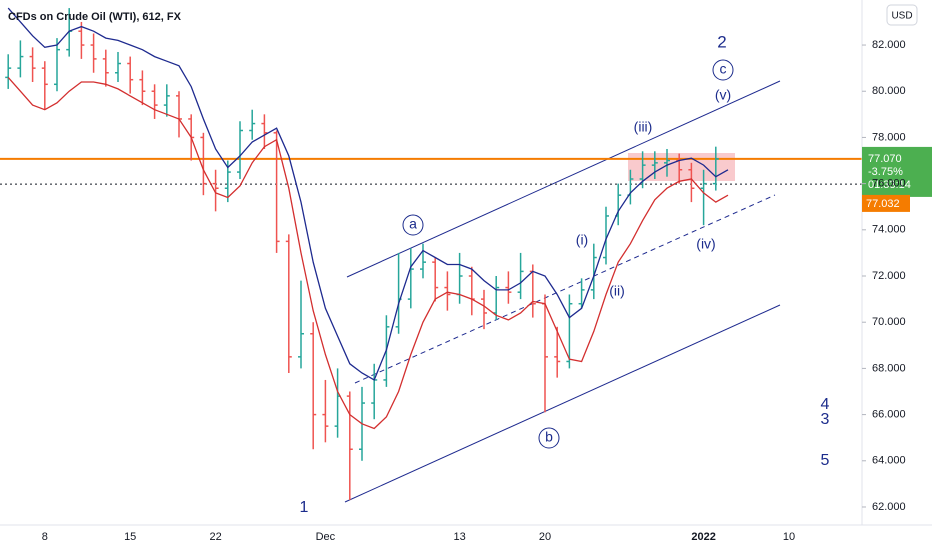  What do you see at coordinates (883, 204) in the screenshot?
I see `second-price-label: 77.032` at bounding box center [883, 204].